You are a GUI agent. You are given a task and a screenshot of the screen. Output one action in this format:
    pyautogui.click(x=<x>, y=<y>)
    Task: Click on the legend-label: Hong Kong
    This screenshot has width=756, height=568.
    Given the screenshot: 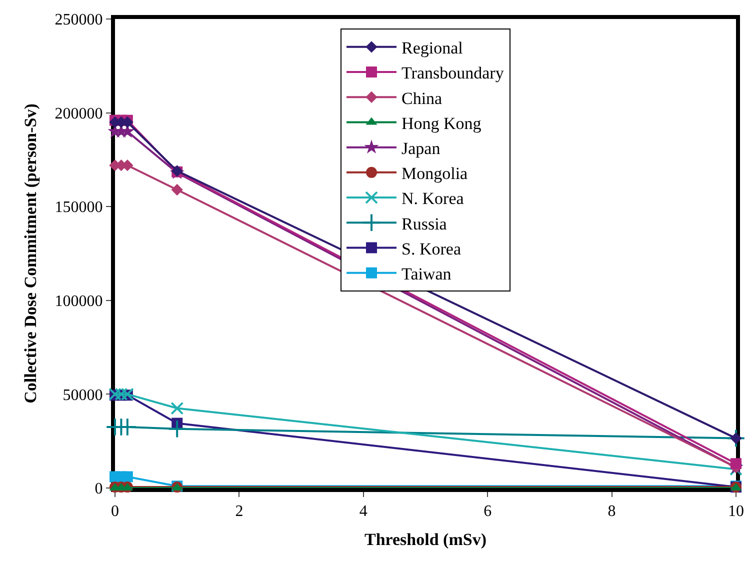 What is the action you would take?
    pyautogui.click(x=442, y=123)
    